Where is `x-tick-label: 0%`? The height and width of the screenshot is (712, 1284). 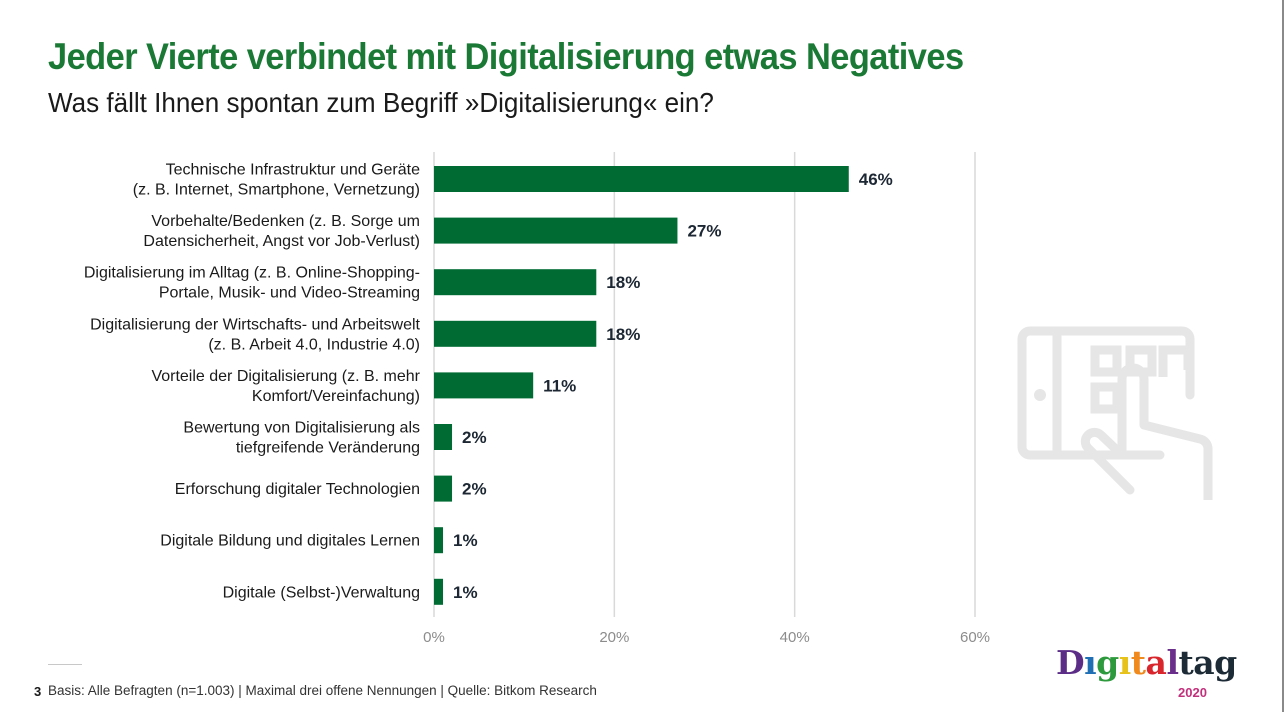
x-tick-label: 0% is located at coordinates (434, 637).